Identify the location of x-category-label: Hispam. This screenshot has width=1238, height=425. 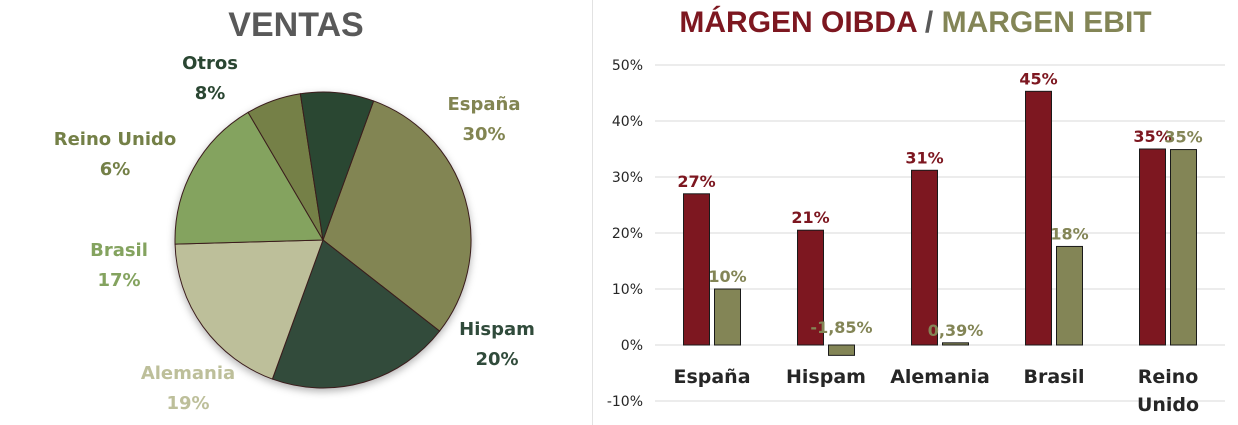
(826, 377).